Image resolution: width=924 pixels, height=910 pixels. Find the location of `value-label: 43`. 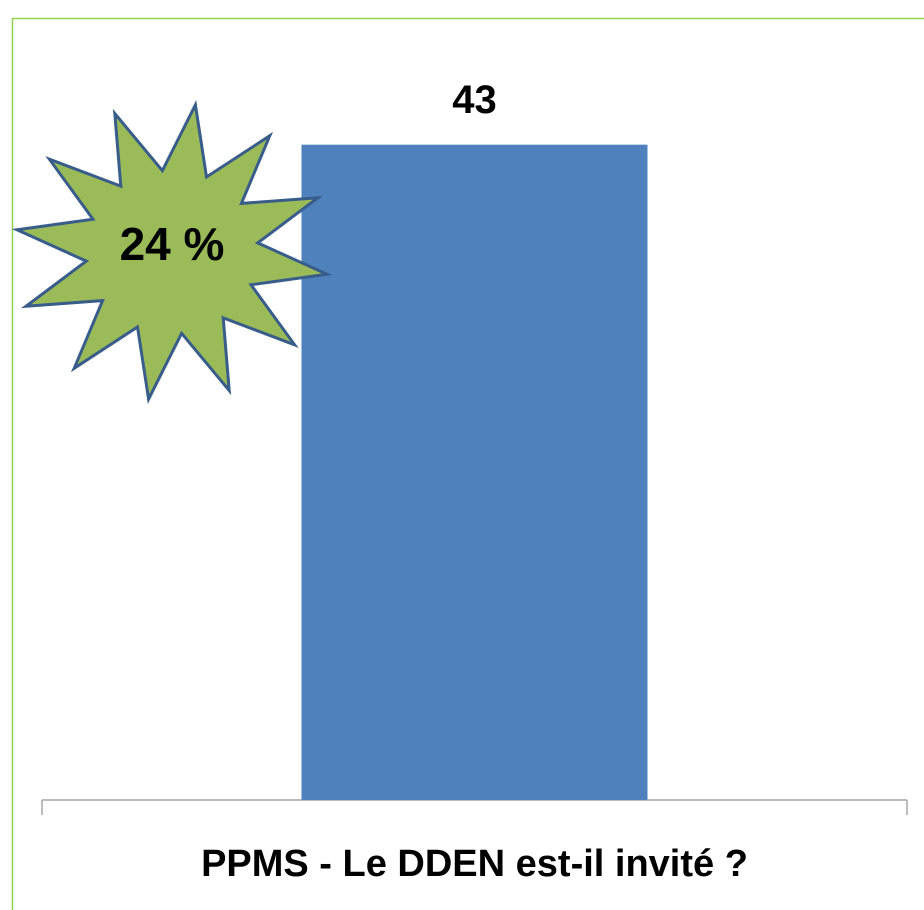

value-label: 43 is located at coordinates (474, 100).